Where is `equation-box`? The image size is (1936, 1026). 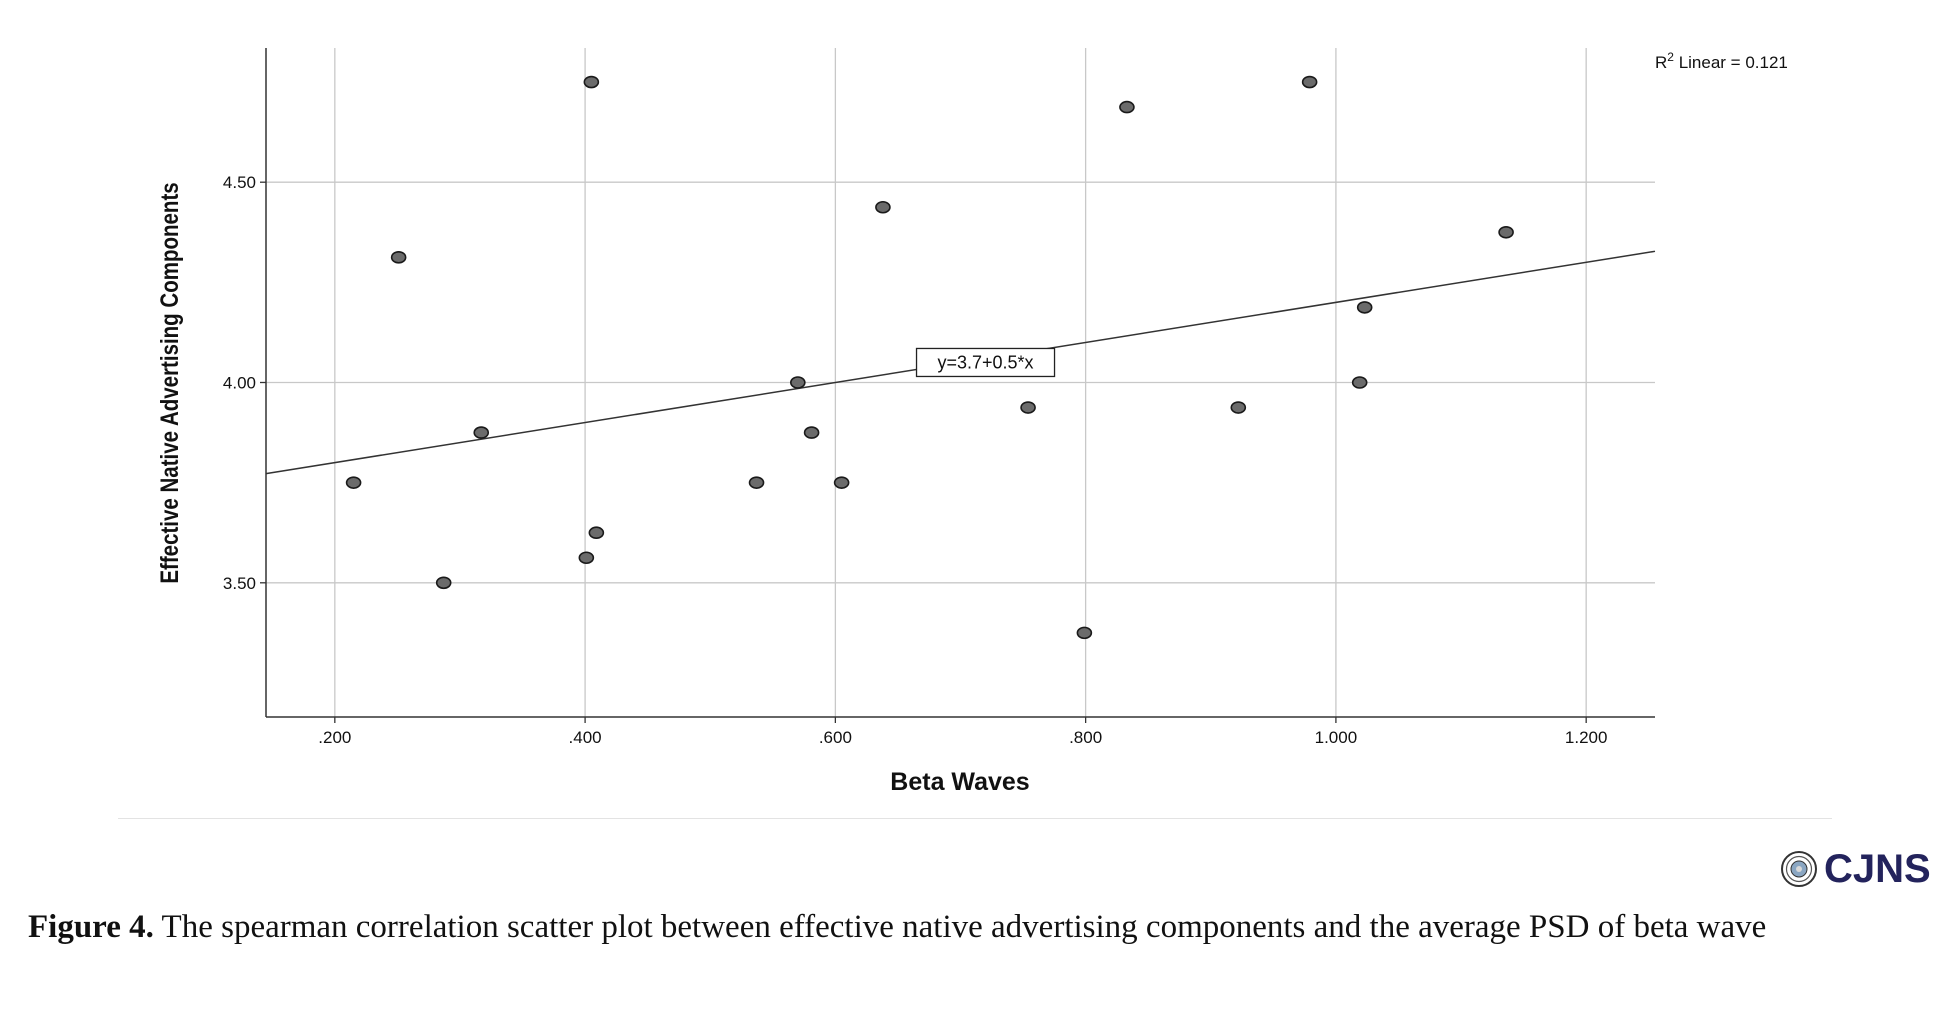
equation-box is located at coordinates (985, 362).